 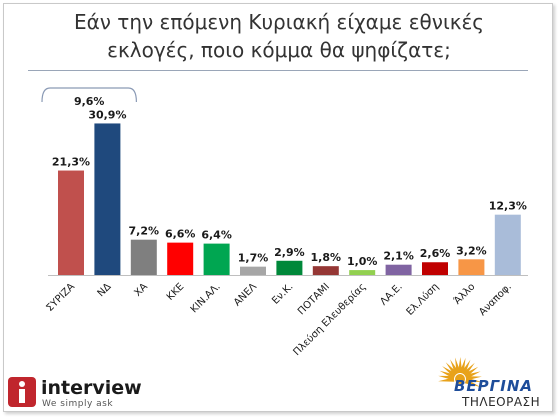 What do you see at coordinates (495, 299) in the screenshot?
I see `category-label-12: Αναποφ.` at bounding box center [495, 299].